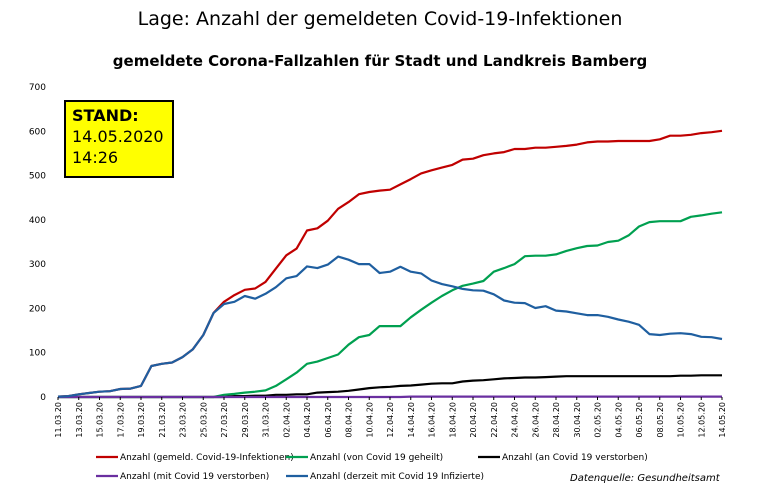 The height and width of the screenshot is (500, 760). What do you see at coordinates (376, 458) in the screenshot?
I see `legend-label: Anzahl (von Covid 19 geheilt)` at bounding box center [376, 458].